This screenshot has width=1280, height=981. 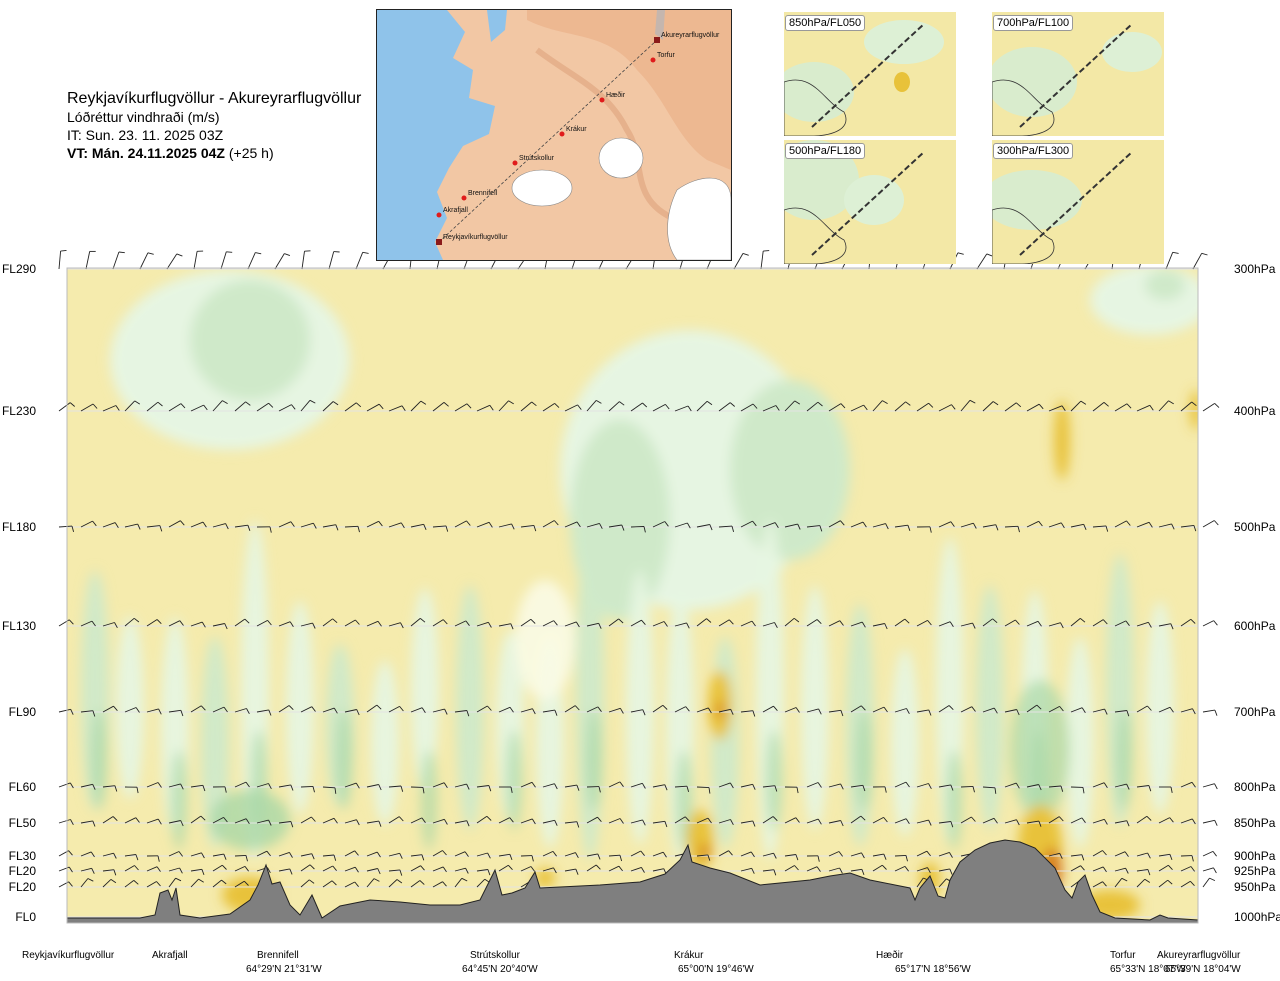 I want to click on station-coordinate: 65°17'N 18°56'W, so click(x=933, y=969).